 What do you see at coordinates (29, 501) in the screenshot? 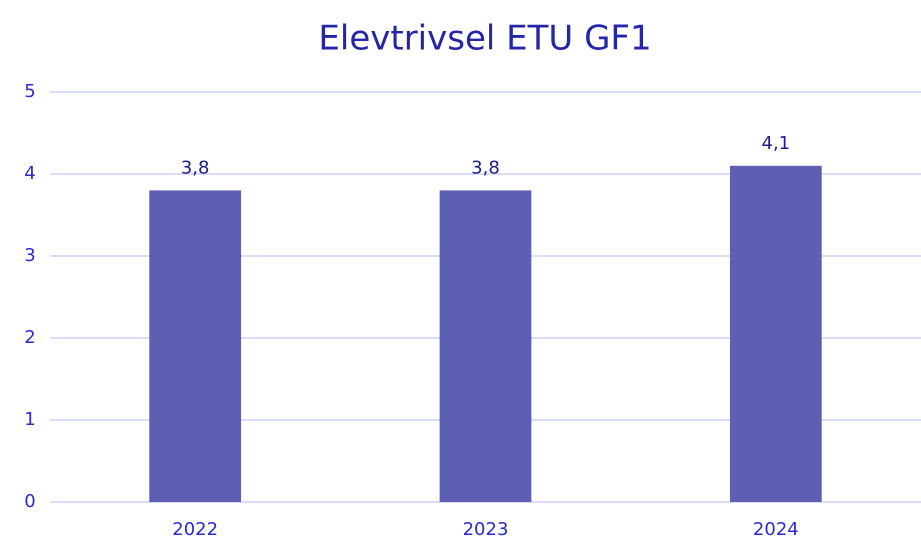
I see `y-tick-label: 0` at bounding box center [29, 501].